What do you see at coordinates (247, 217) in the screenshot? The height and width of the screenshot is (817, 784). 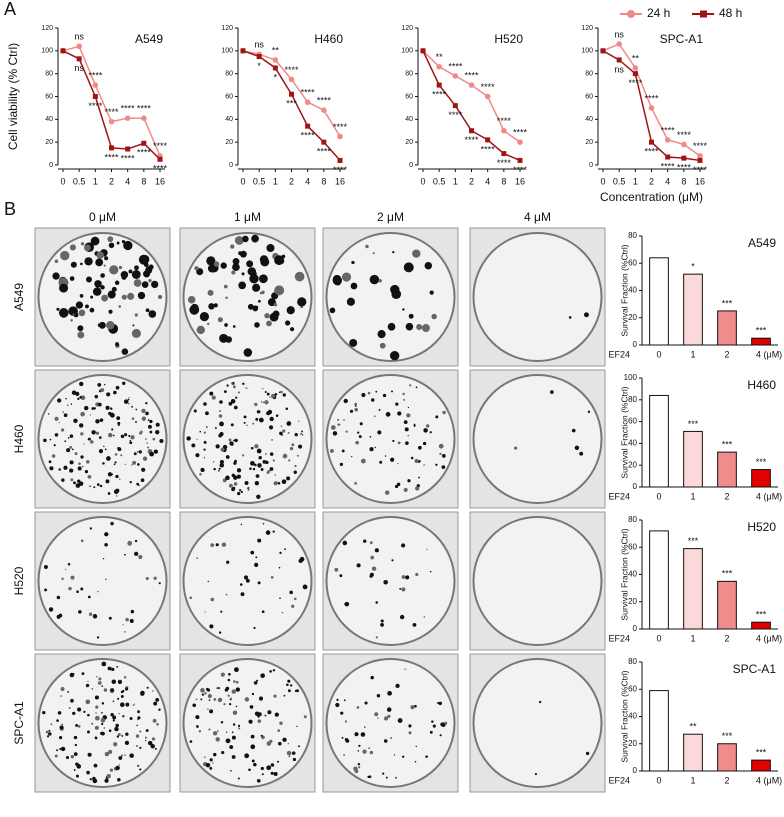 I see `column-header: 1 μM` at bounding box center [247, 217].